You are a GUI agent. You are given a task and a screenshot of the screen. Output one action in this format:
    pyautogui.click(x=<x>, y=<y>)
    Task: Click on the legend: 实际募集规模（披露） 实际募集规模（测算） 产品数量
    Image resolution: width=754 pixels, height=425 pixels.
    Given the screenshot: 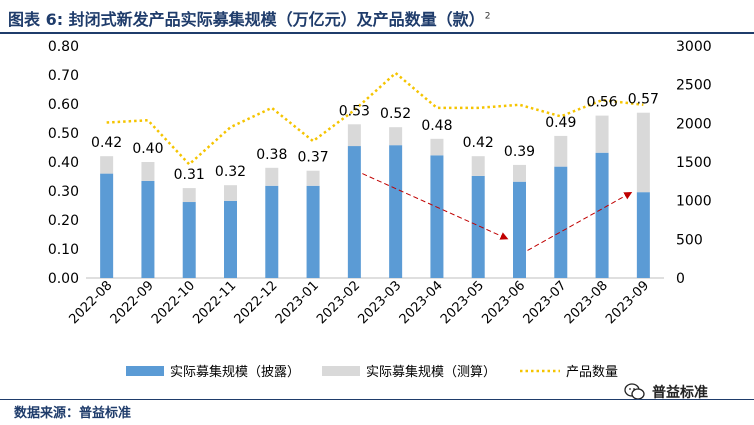 What is the action you would take?
    pyautogui.click(x=372, y=372)
    